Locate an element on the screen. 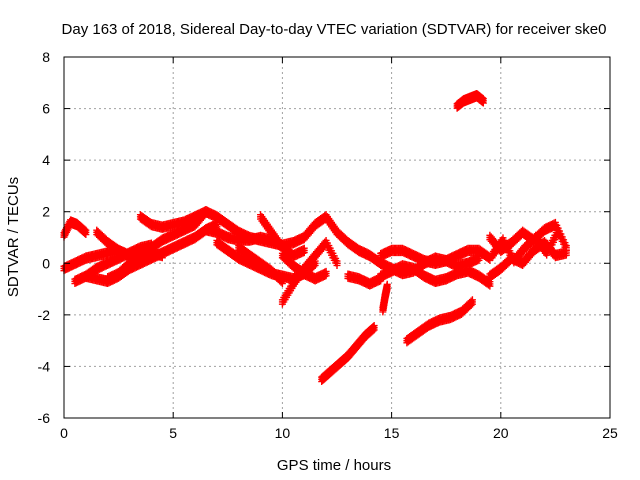 This screenshot has height=480, width=640. y-tick-label: -4 is located at coordinates (44, 366).